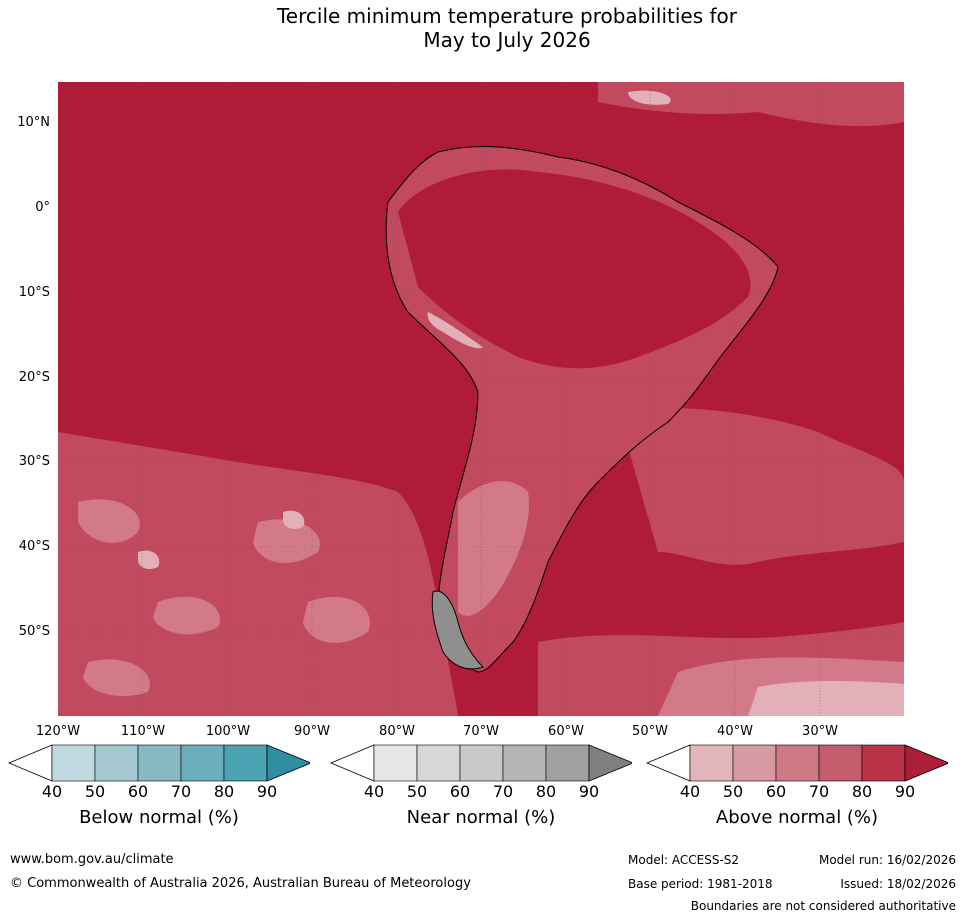 The image size is (965, 919). I want to click on south-atlantic-pale, so click(826, 698).